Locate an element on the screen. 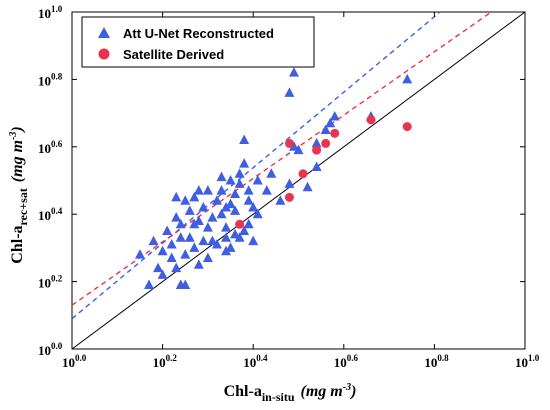  x-tick-label: 101.0 is located at coordinates (527, 361).